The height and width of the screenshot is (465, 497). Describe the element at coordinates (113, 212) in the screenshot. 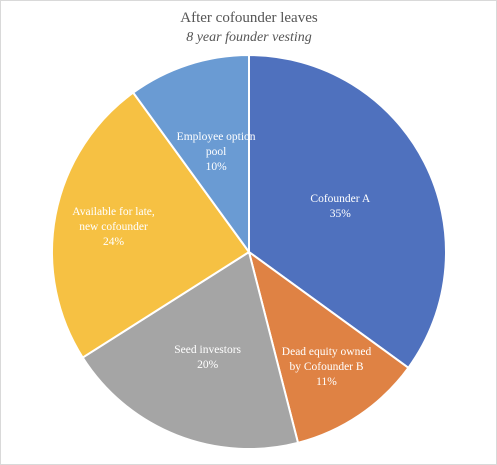

I see `slice-label-line: Available for late,` at that location.